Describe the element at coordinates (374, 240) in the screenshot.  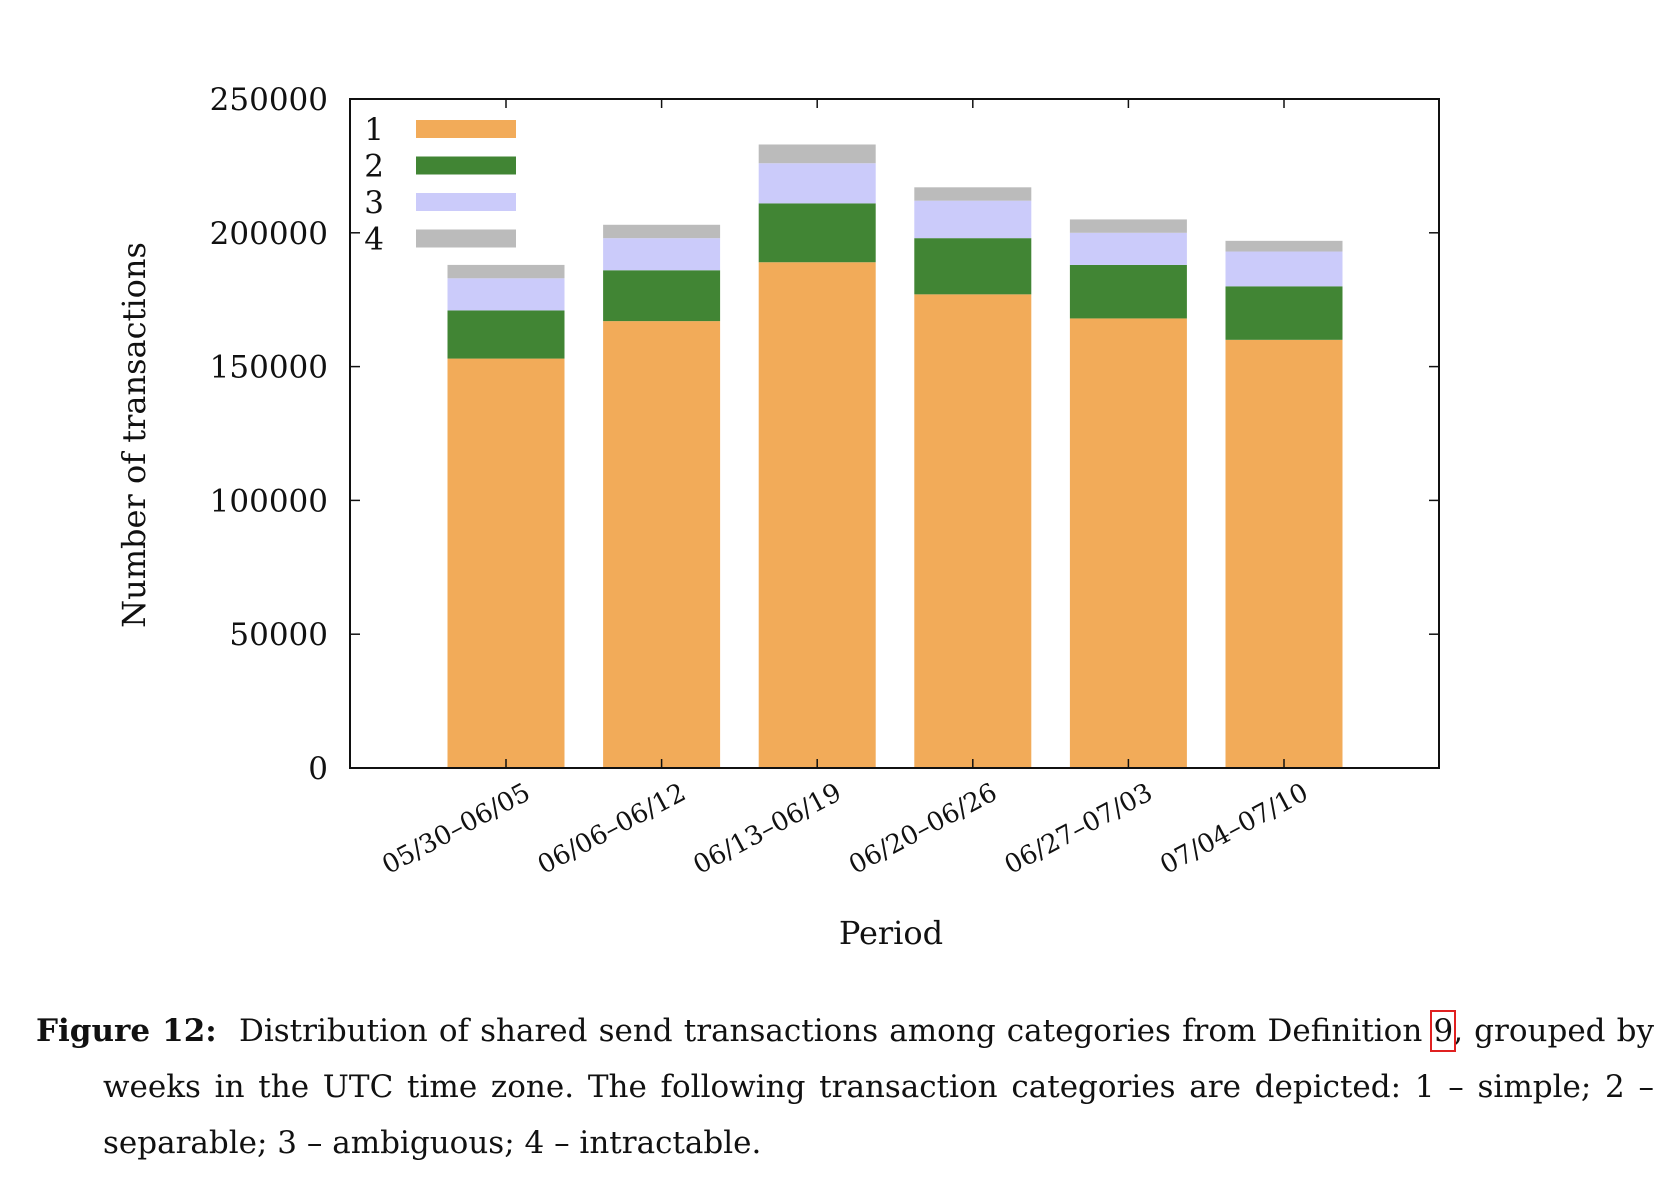
I see `legend-label-4: 4` at that location.